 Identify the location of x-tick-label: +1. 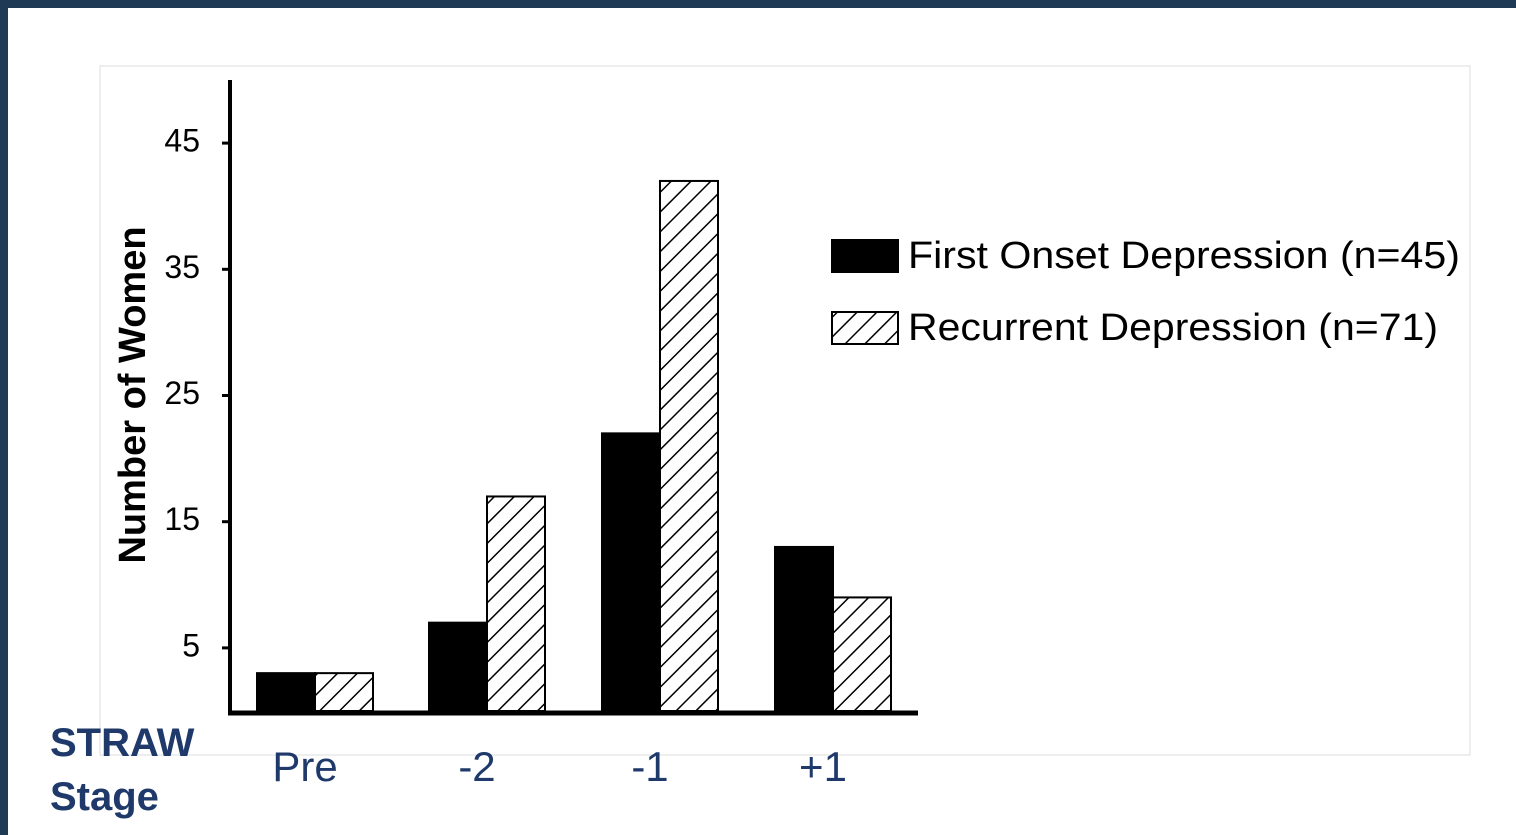
(823, 766).